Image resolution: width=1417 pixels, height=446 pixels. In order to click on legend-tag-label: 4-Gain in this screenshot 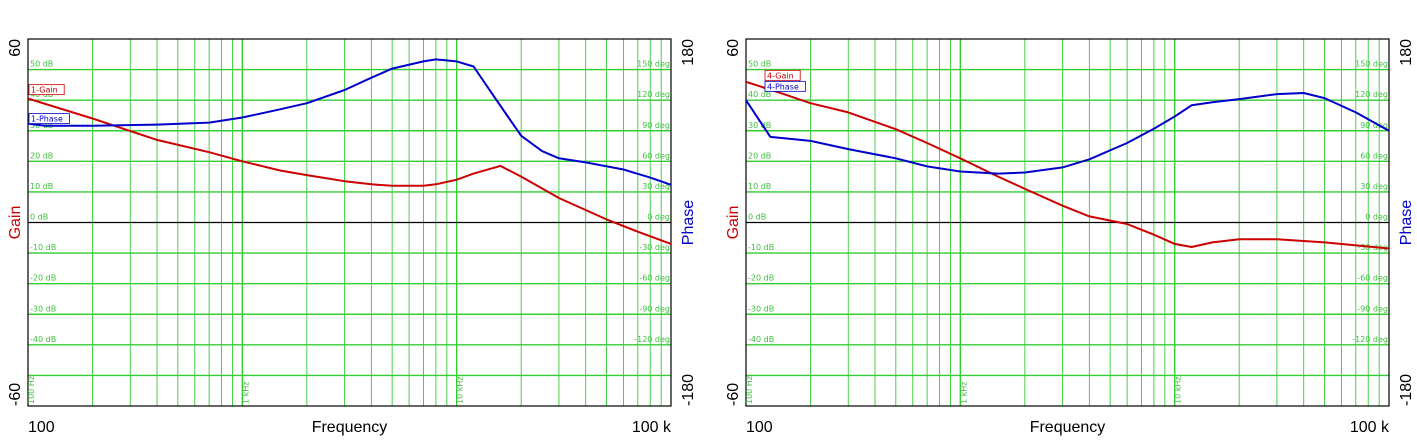, I will do `click(780, 75)`.